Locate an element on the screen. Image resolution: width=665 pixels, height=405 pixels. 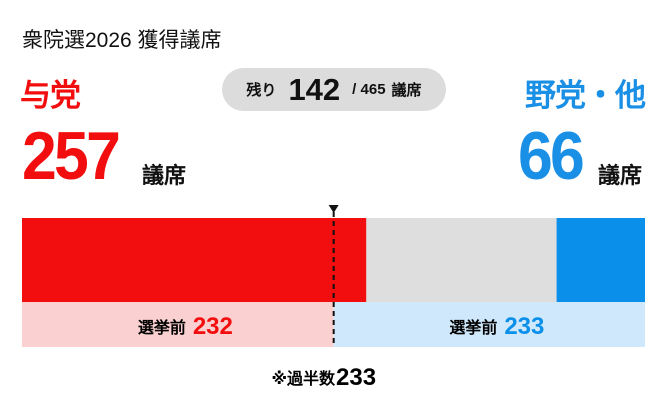
prev-ruling-label: 選挙前 is located at coordinates (162, 327).